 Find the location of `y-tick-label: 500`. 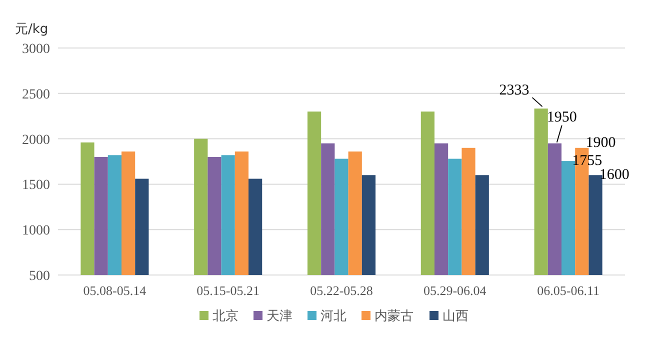

y-tick-label: 500 is located at coordinates (39, 276).